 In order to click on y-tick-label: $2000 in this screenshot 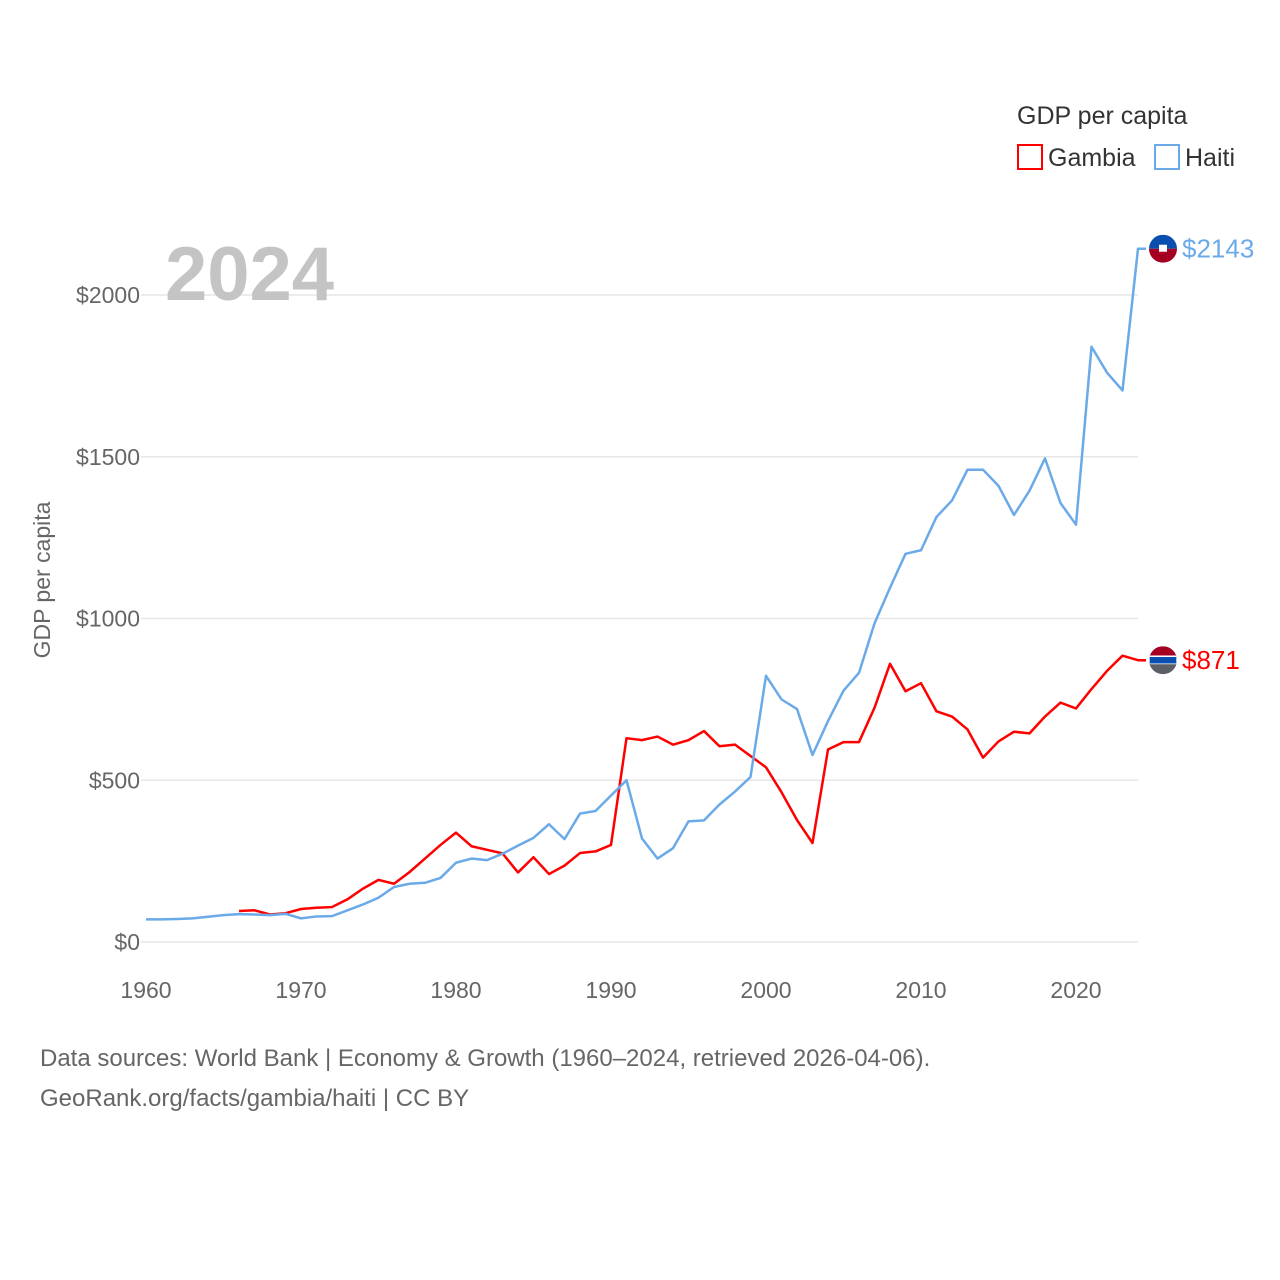, I will do `click(108, 295)`.